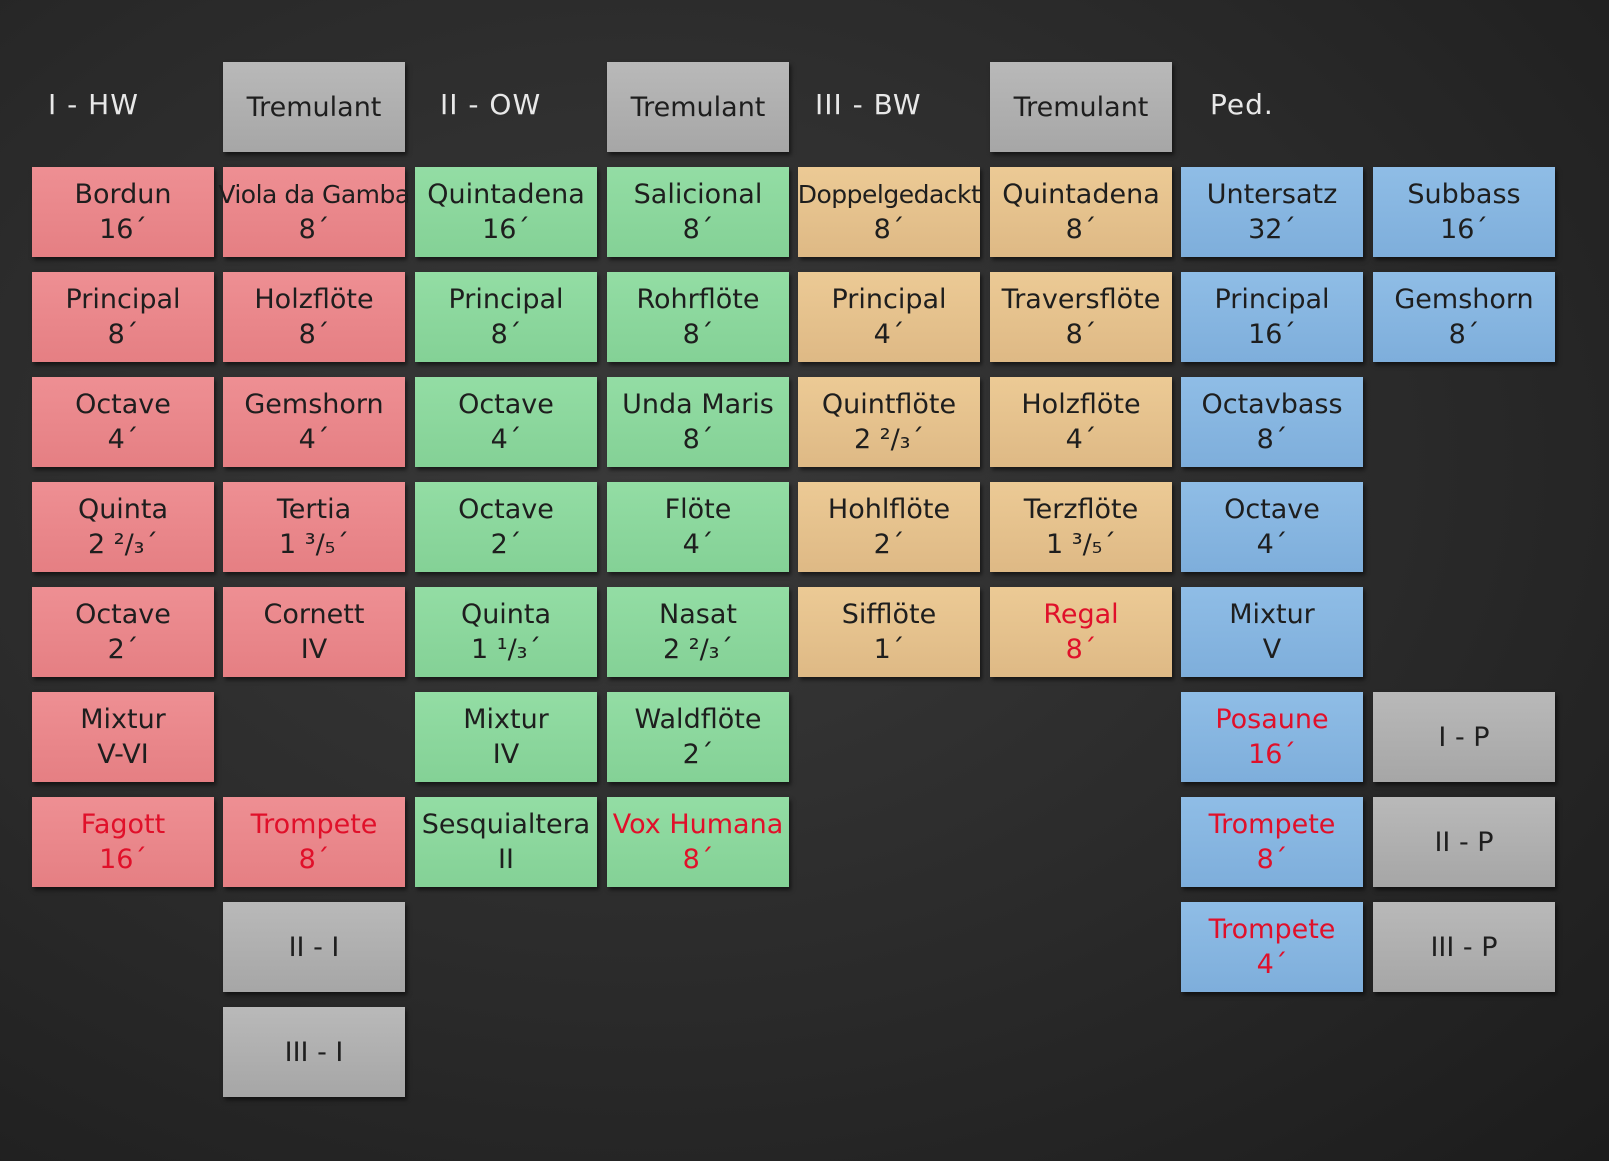  What do you see at coordinates (1272, 947) in the screenshot?
I see `stop-ped-trompete-4: Trompete 4´` at bounding box center [1272, 947].